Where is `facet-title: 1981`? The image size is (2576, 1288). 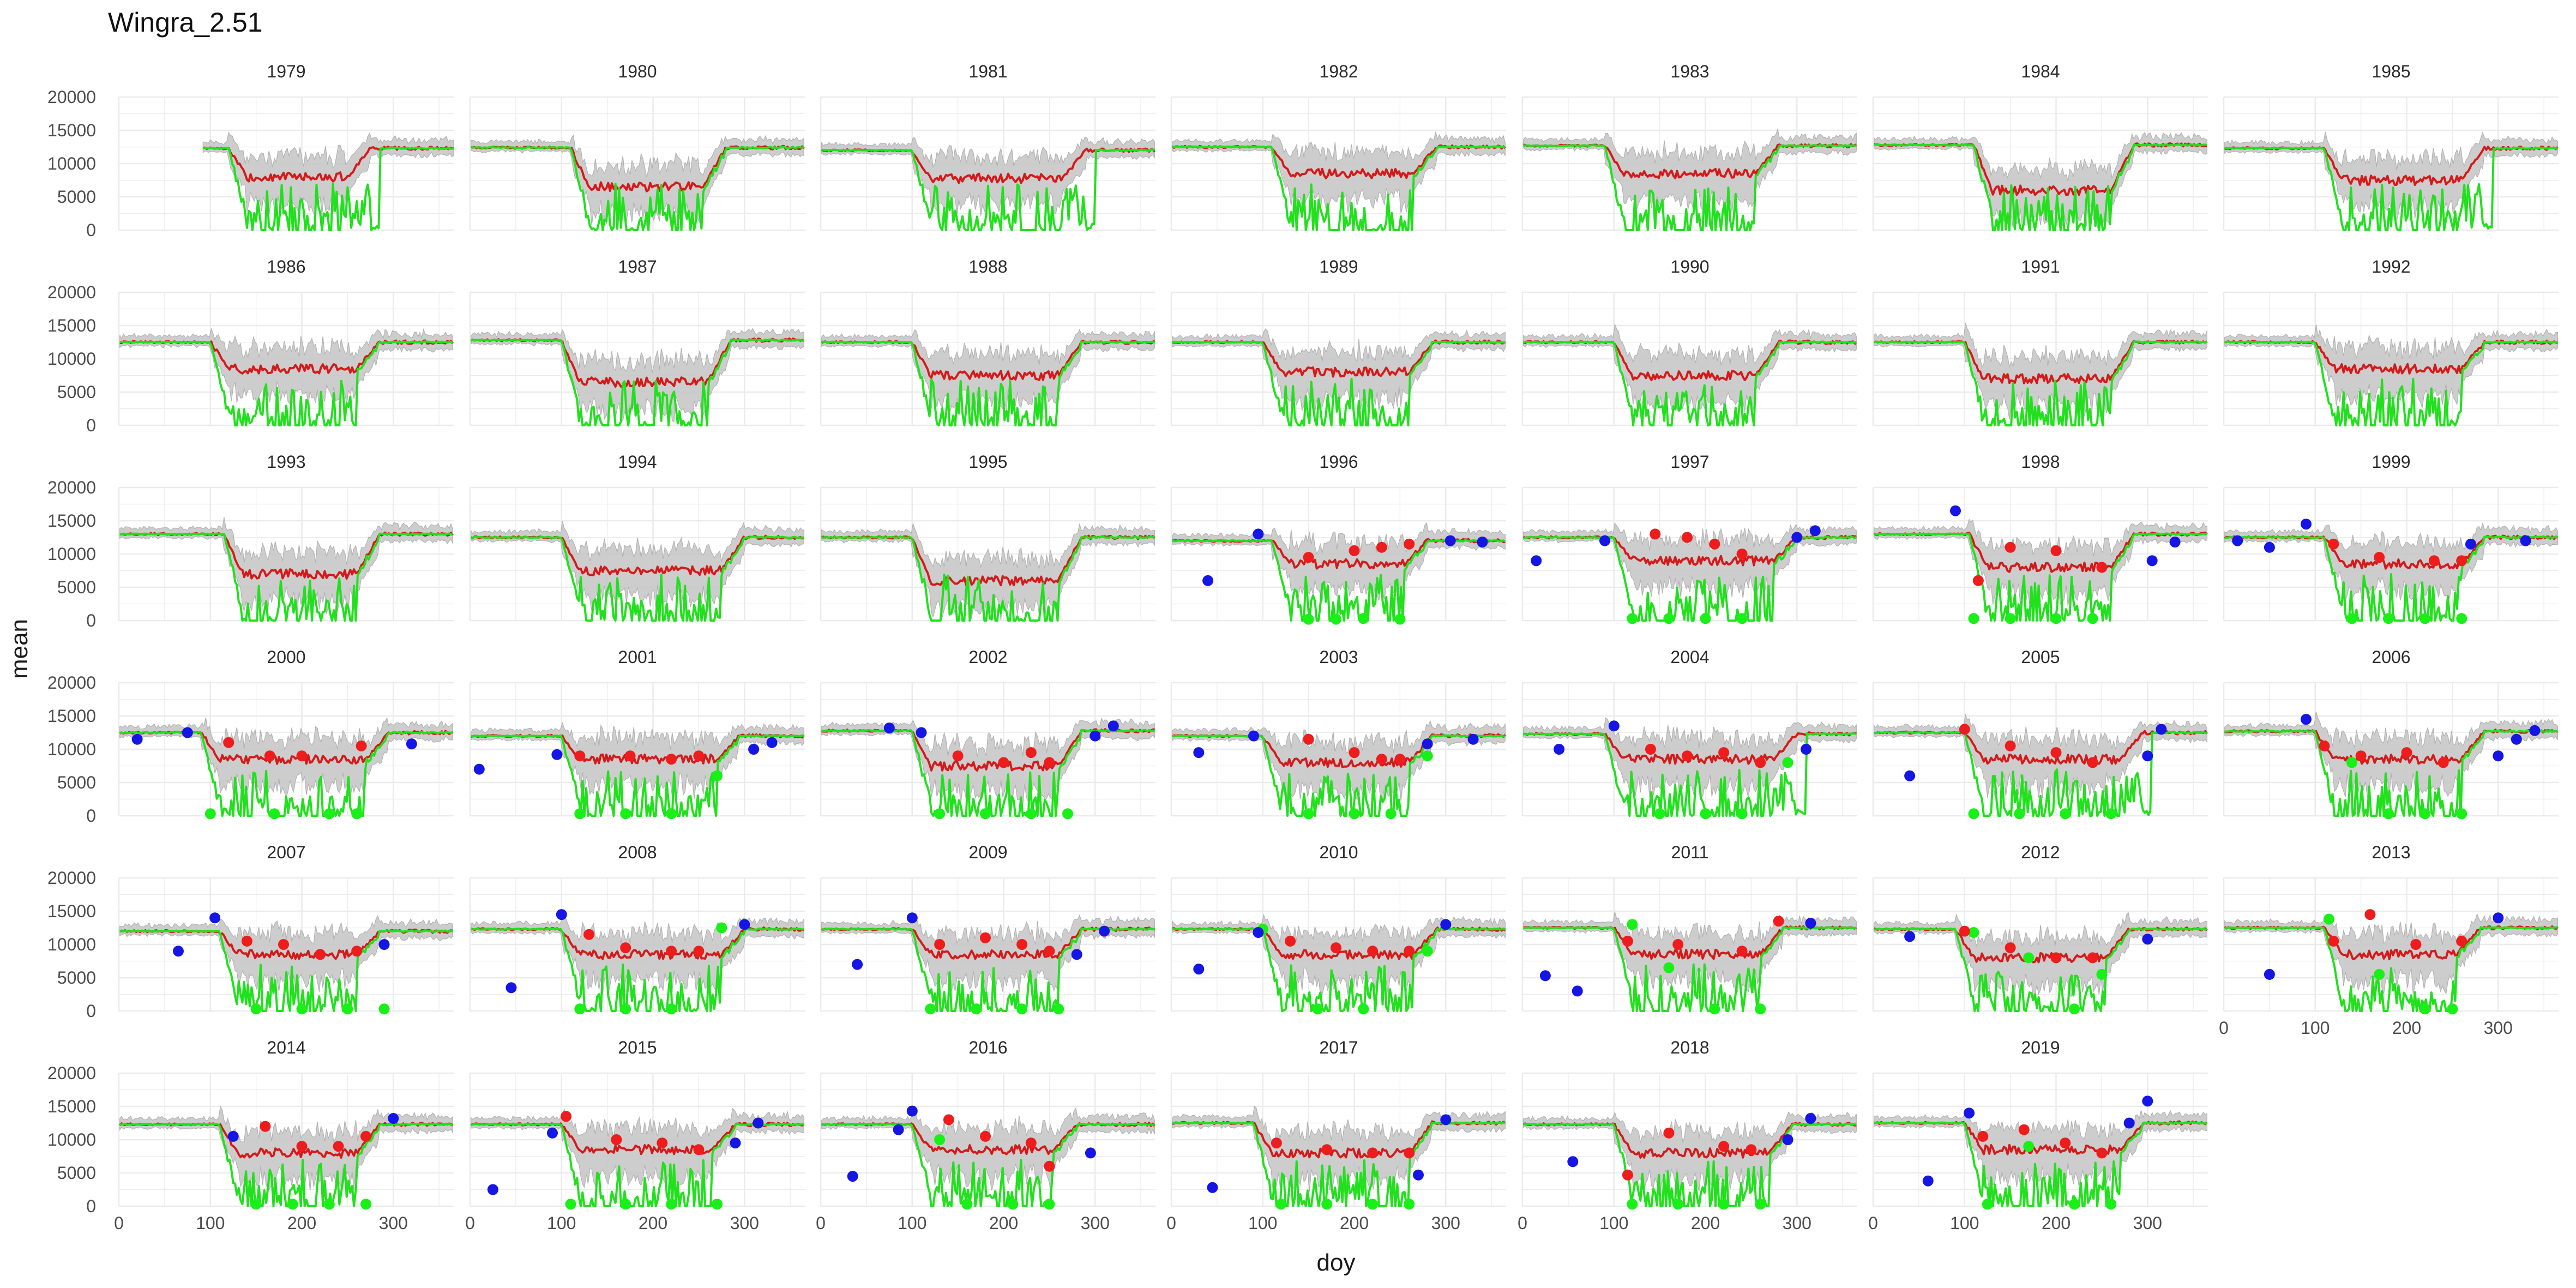
facet-title: 1981 is located at coordinates (987, 71).